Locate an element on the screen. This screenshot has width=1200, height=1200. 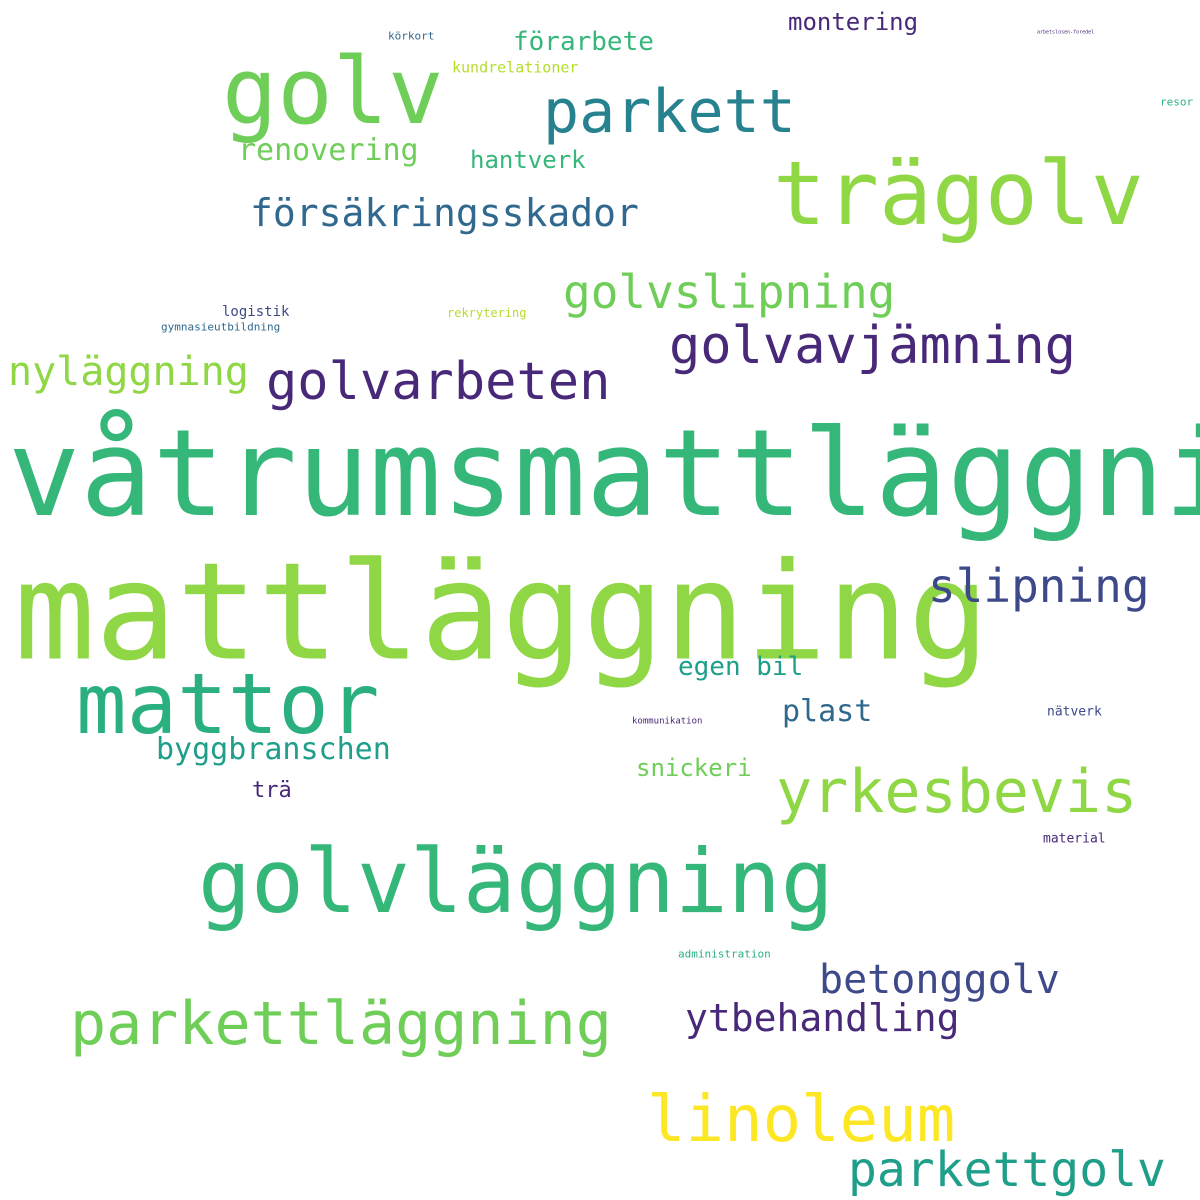
word-kundrelationer: kundrelationer is located at coordinates (515, 67).